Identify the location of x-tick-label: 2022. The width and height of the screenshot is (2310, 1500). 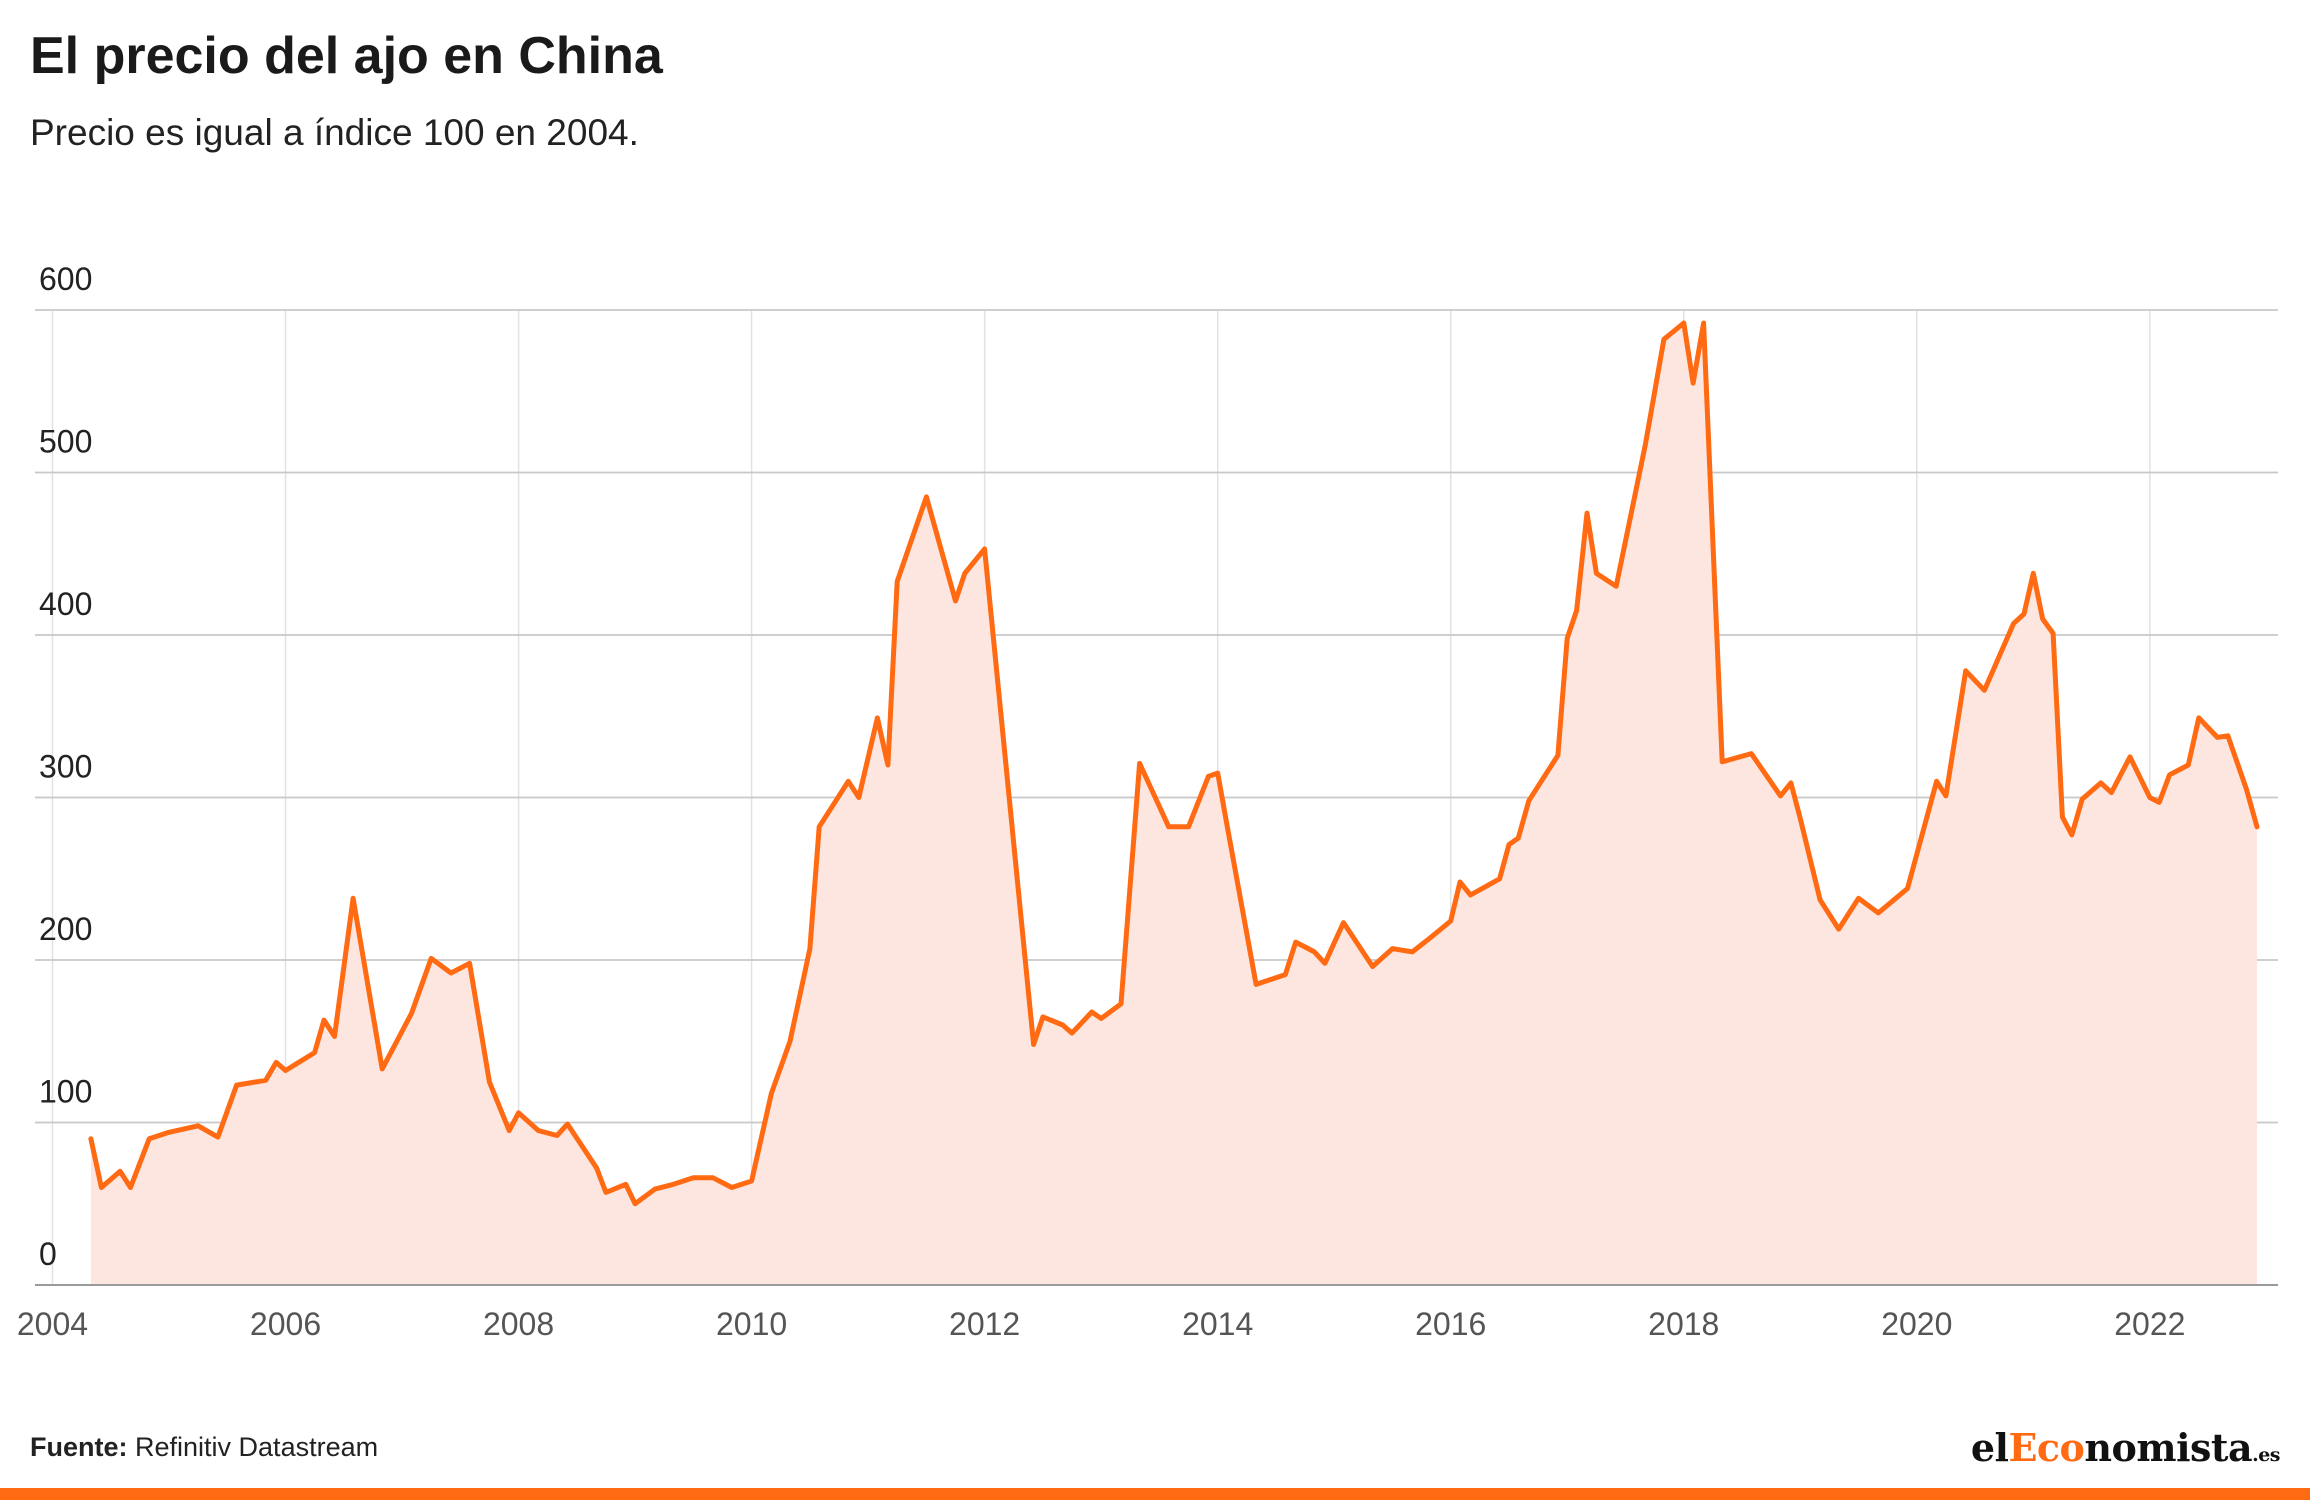
(2149, 1324).